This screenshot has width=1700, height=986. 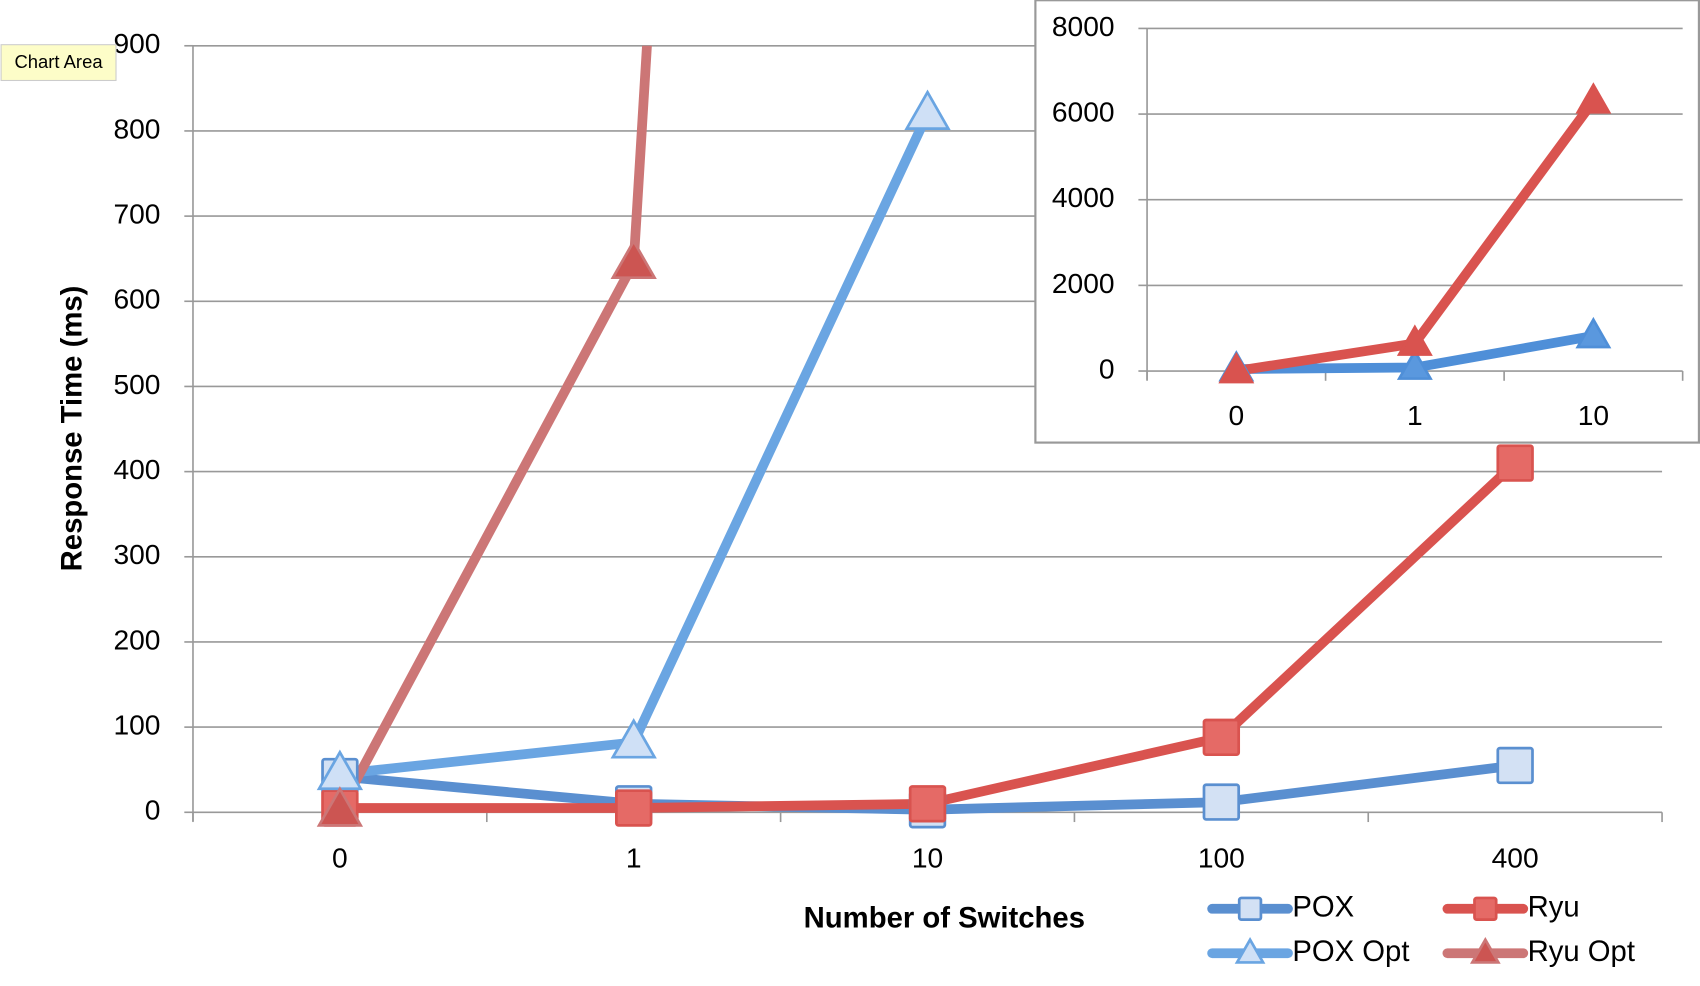 I want to click on tooltip: Chart Area, so click(x=59, y=61).